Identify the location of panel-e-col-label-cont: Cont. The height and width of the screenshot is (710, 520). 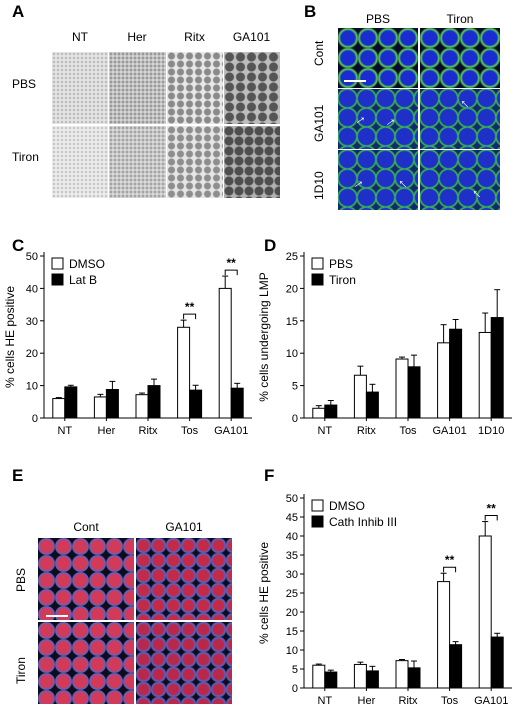
(86, 527).